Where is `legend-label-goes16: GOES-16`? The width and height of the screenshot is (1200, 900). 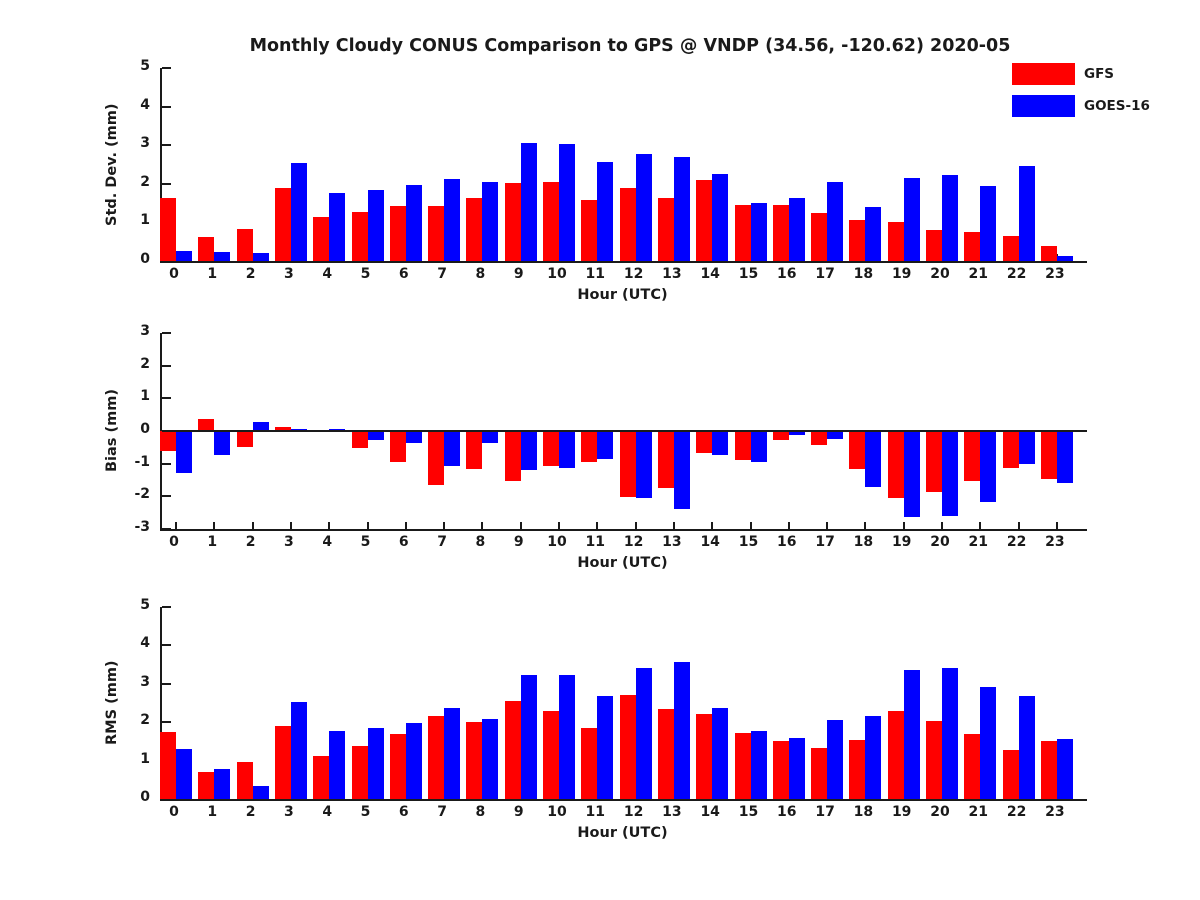 legend-label-goes16: GOES-16 is located at coordinates (1117, 106).